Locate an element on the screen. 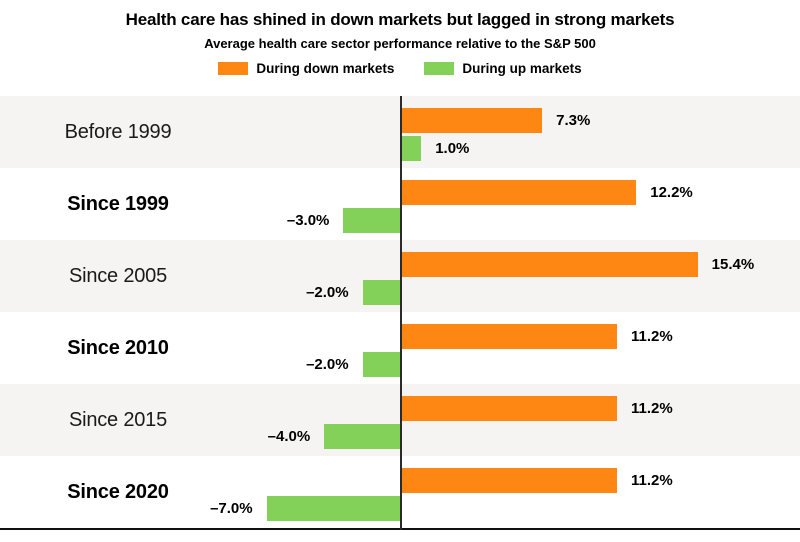  zero-axis-line is located at coordinates (401, 313).